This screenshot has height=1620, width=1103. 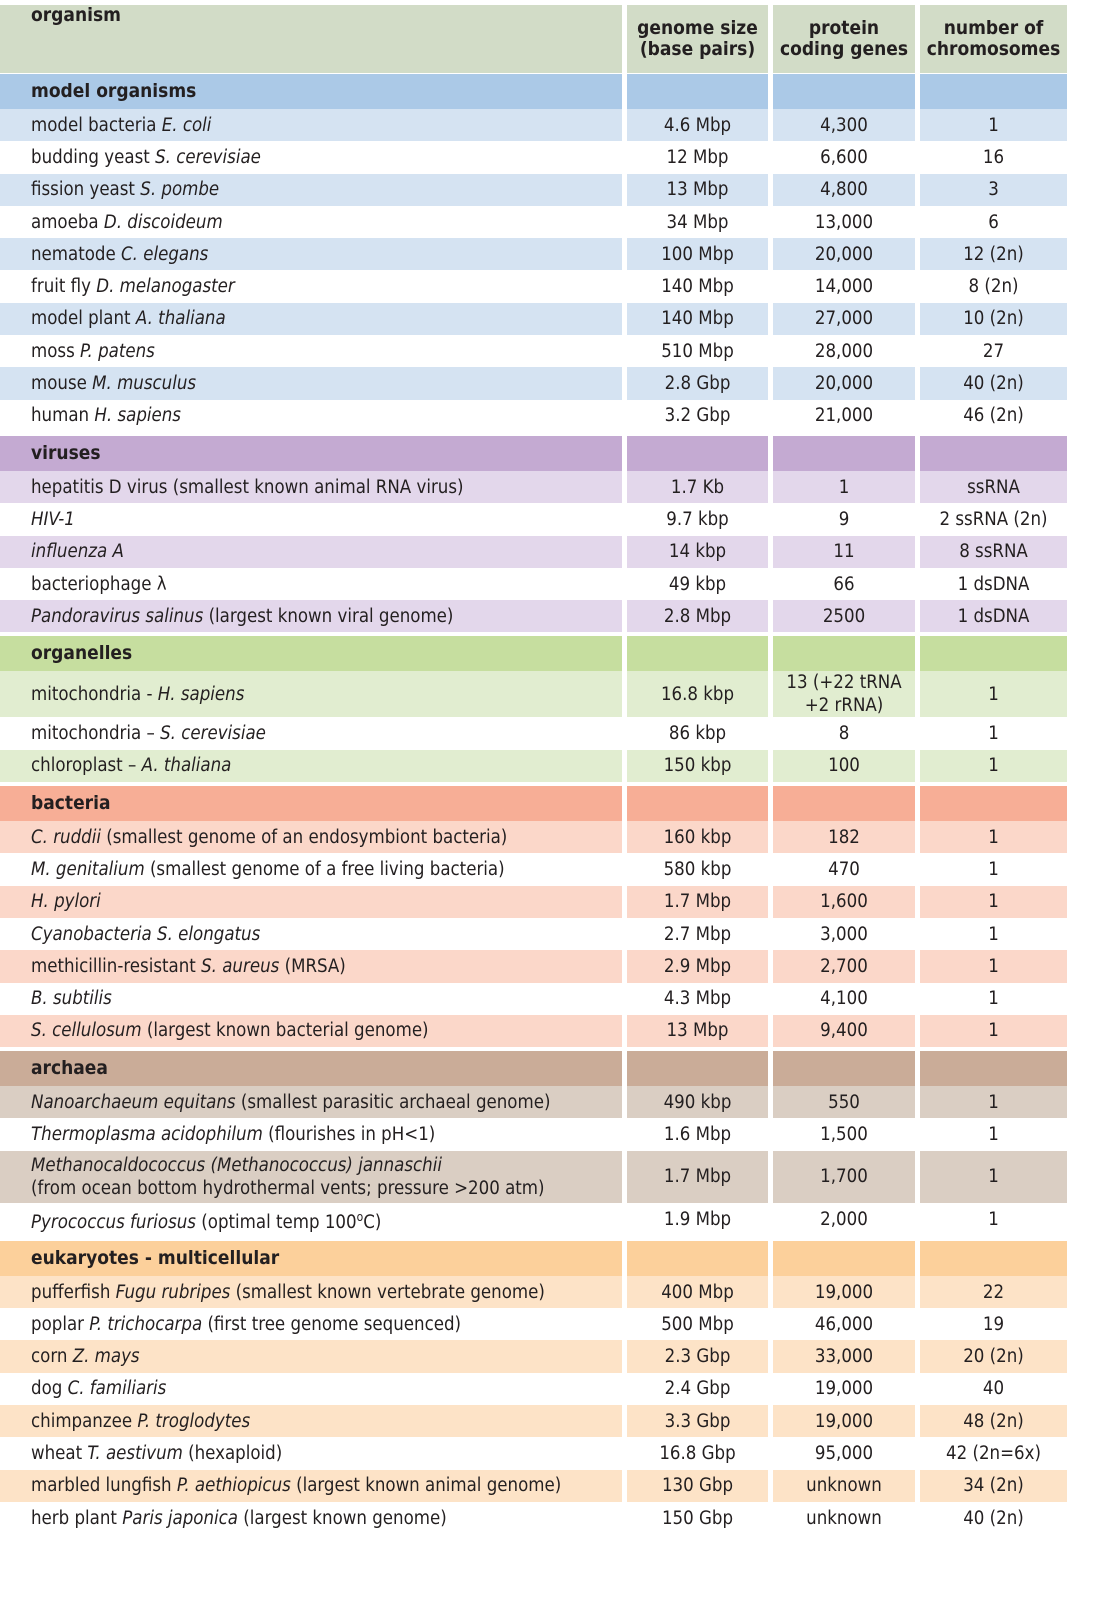 What do you see at coordinates (697, 254) in the screenshot?
I see `genome-size-cell: 100 Mbp` at bounding box center [697, 254].